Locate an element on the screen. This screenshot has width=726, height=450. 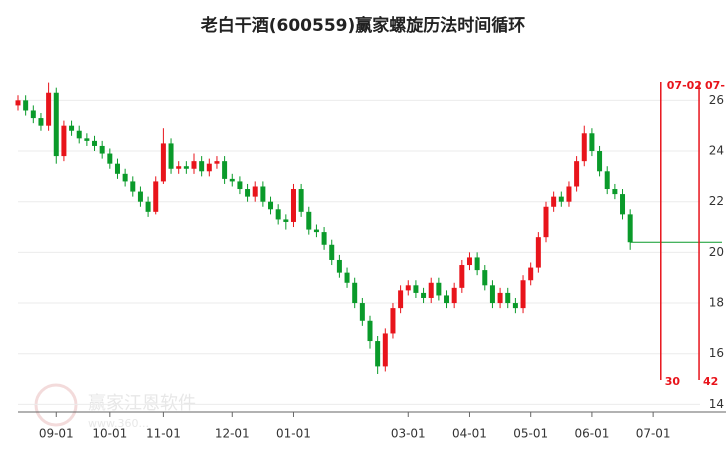
x-tick-label: 07-01 is located at coordinates (653, 434).